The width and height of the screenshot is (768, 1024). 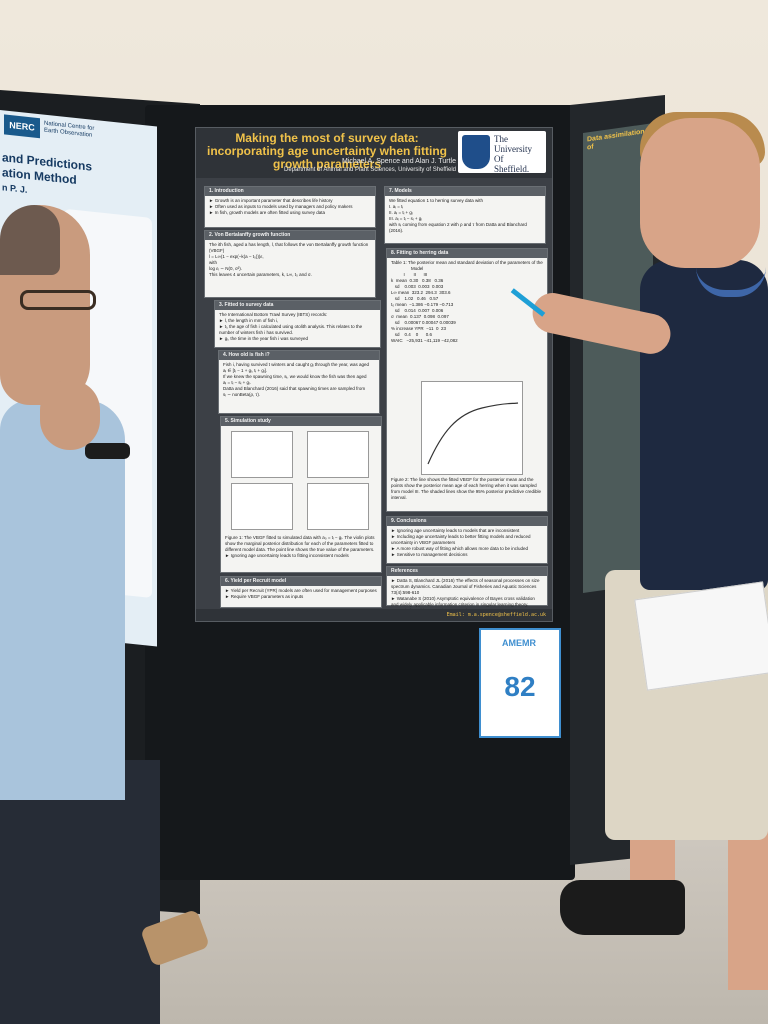 I want to click on left-person-hair, so click(x=30, y=240).